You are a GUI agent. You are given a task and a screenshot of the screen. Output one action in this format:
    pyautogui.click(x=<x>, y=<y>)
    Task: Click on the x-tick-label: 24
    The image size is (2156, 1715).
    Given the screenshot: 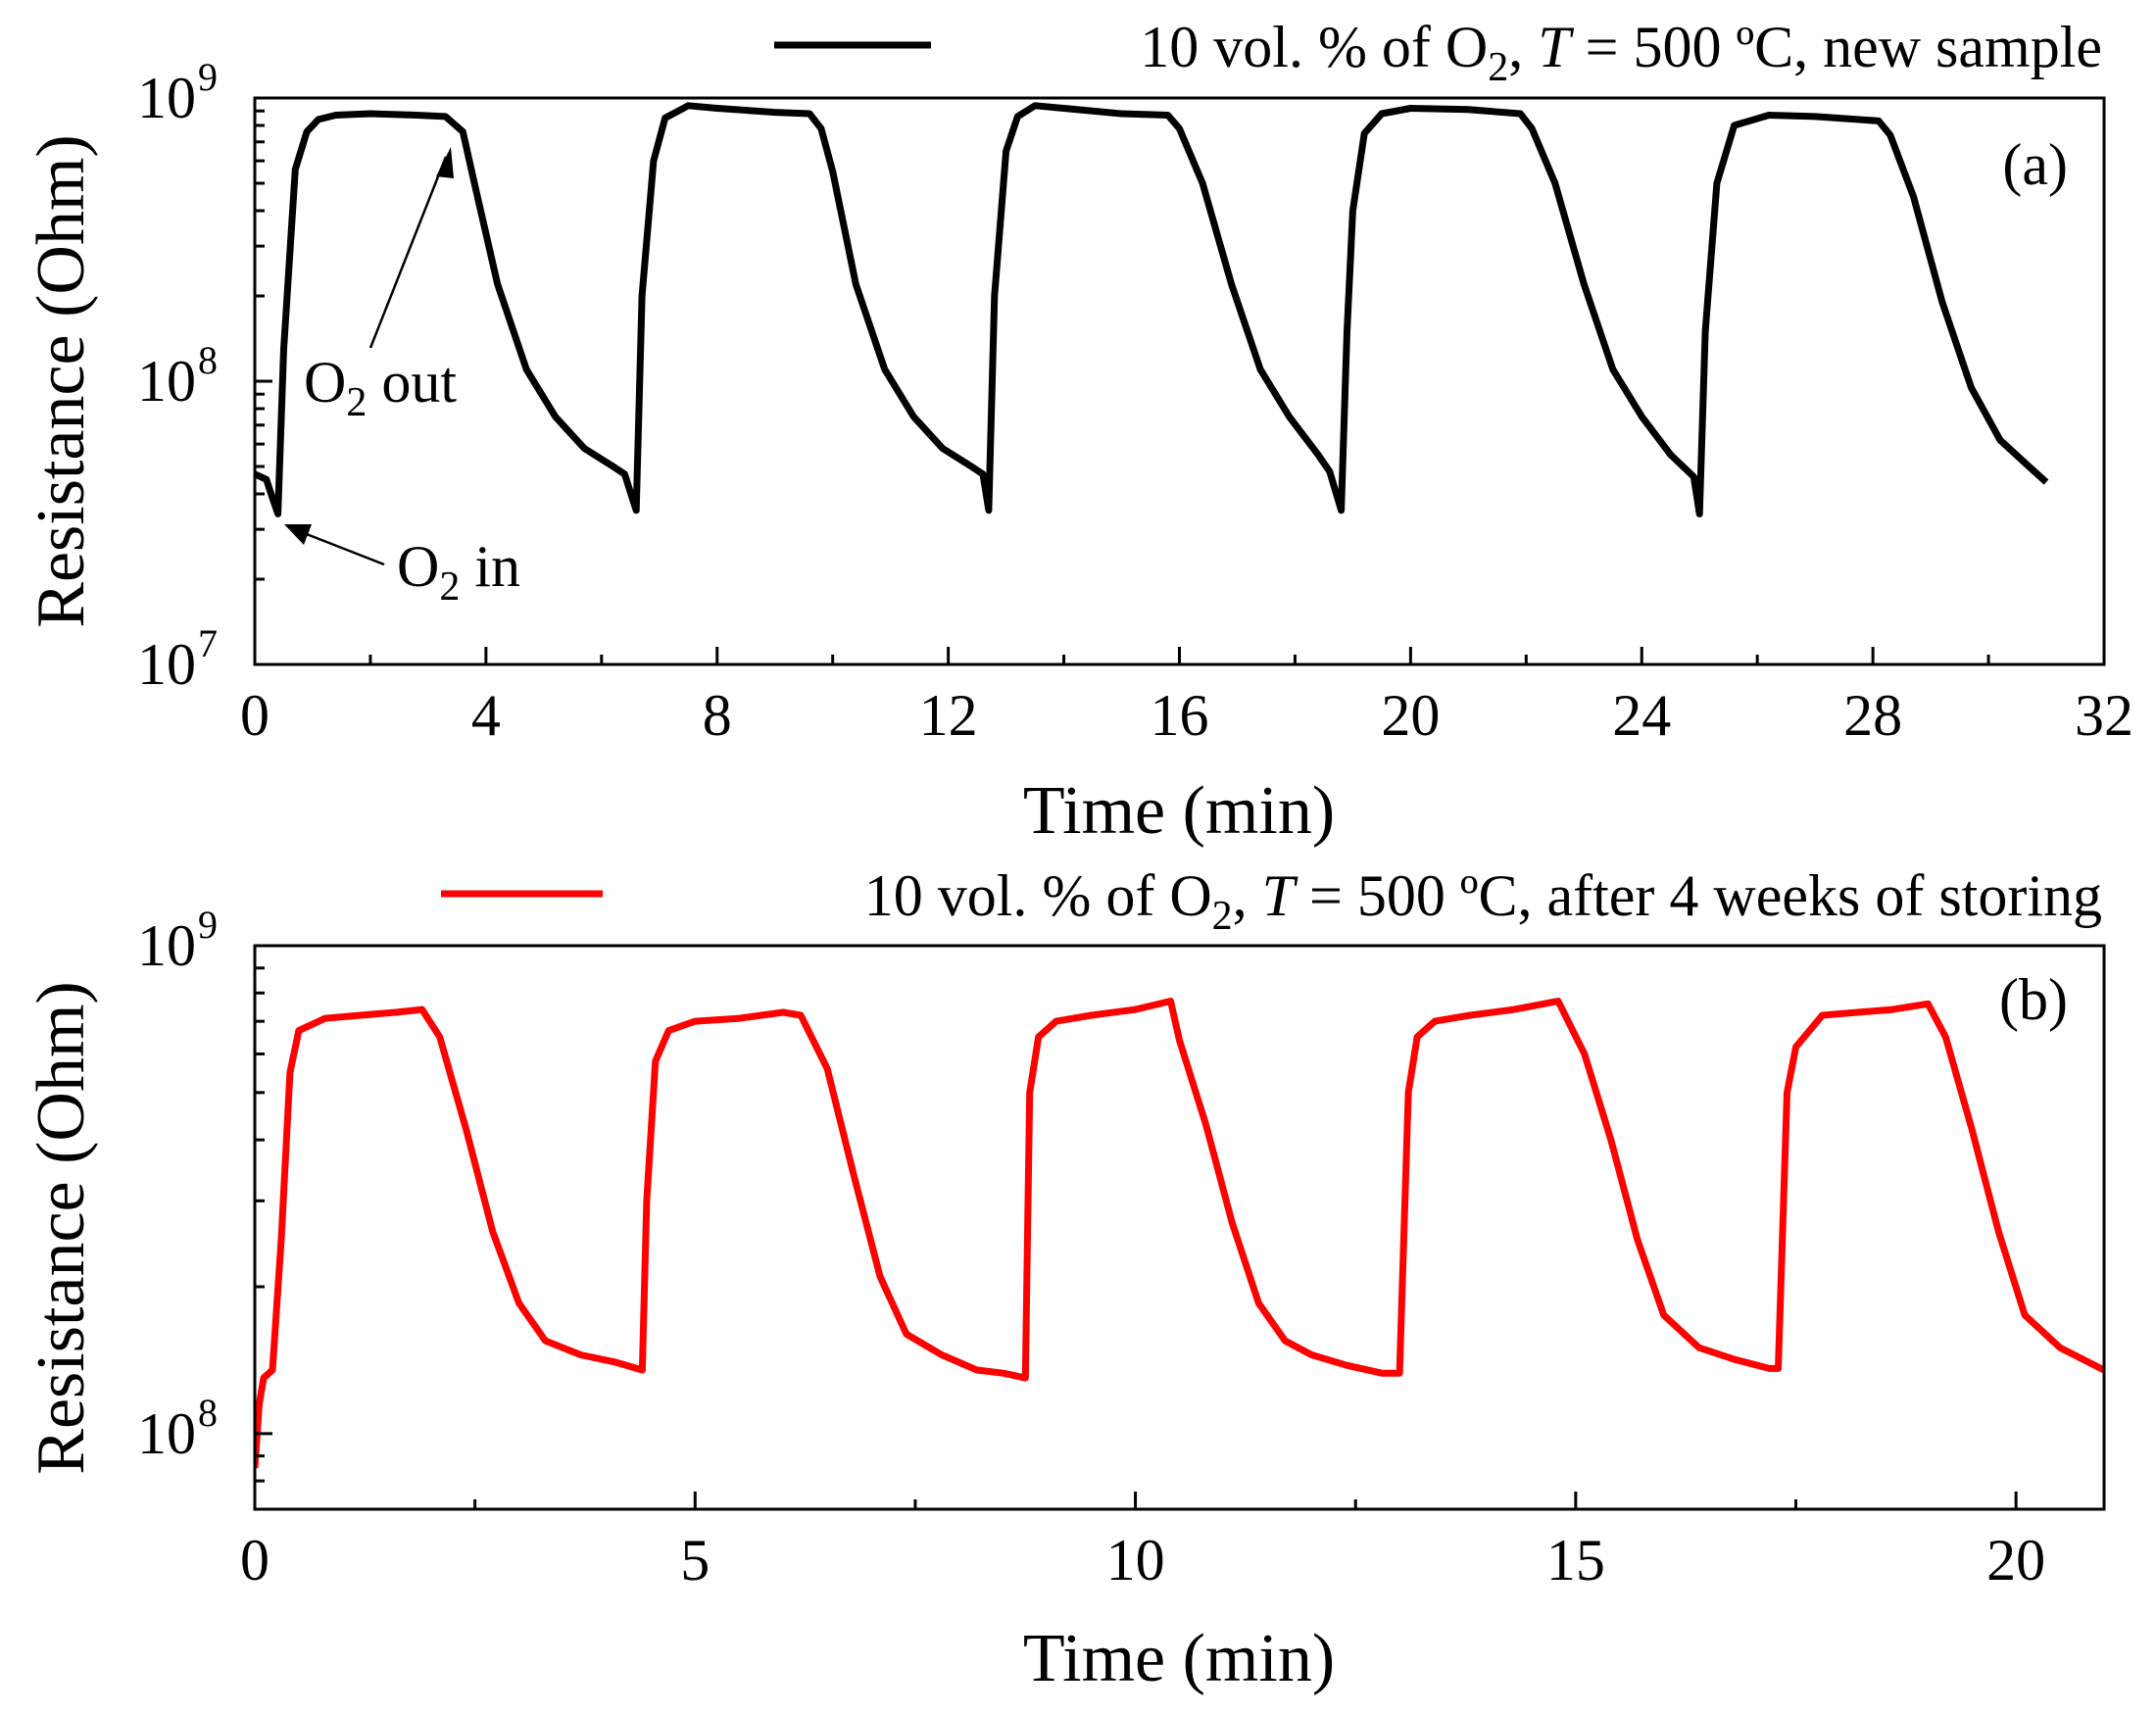 What is the action you would take?
    pyautogui.click(x=1641, y=715)
    